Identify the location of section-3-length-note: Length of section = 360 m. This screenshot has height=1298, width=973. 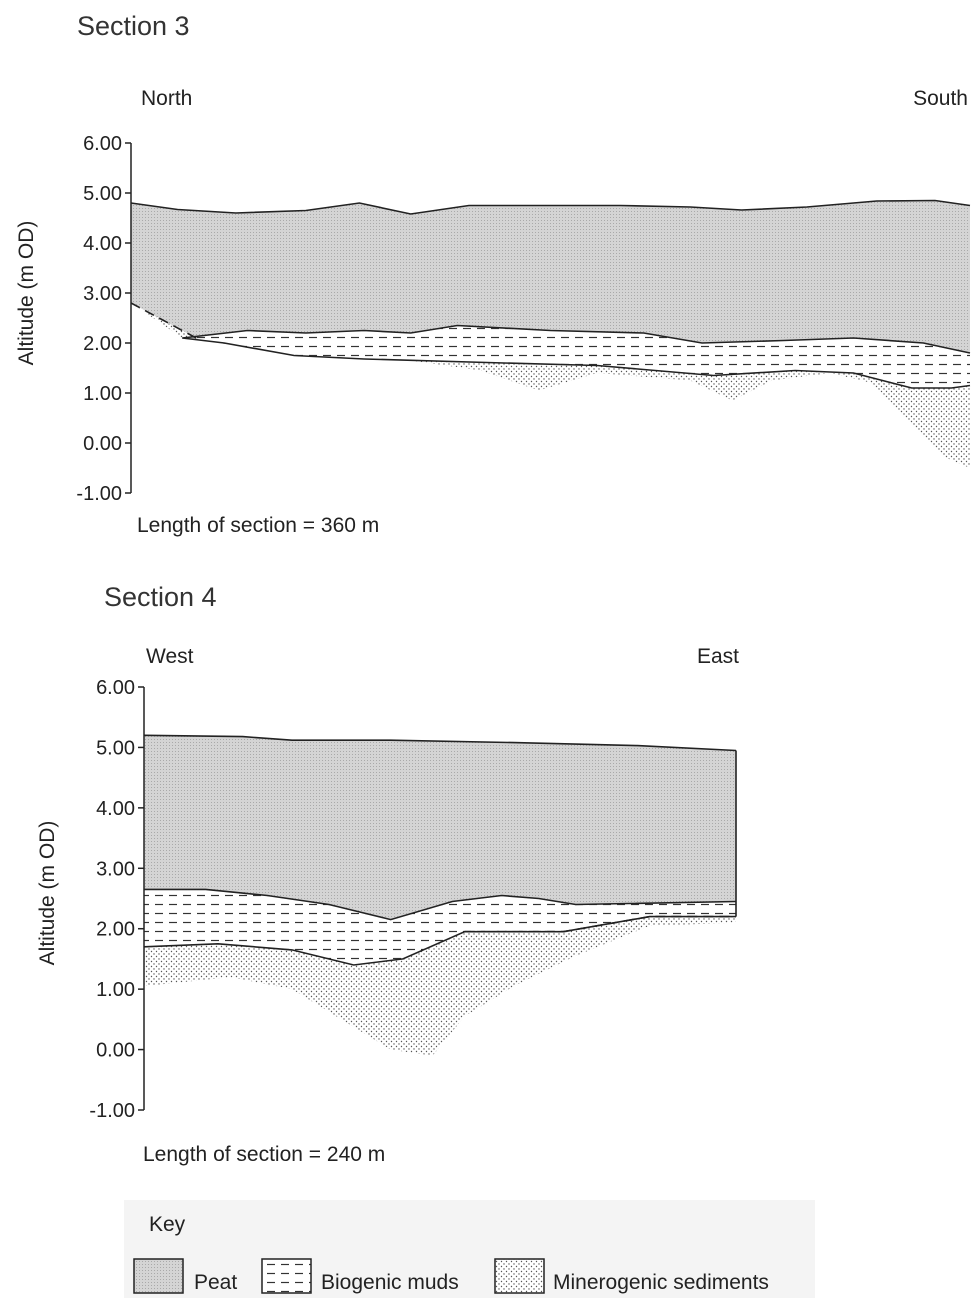
(258, 525).